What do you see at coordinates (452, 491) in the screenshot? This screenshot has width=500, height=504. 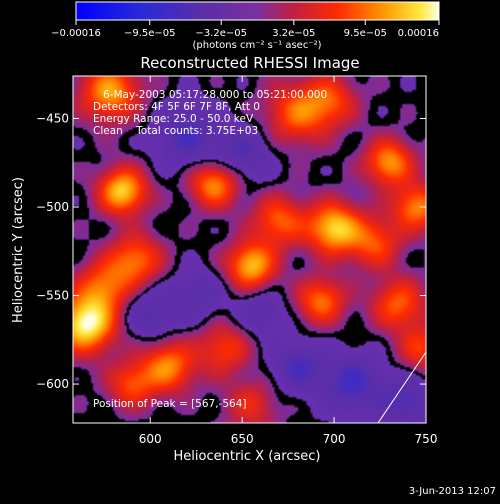 I see `footer-timestamp: 3-Jun-2013 12:07` at bounding box center [452, 491].